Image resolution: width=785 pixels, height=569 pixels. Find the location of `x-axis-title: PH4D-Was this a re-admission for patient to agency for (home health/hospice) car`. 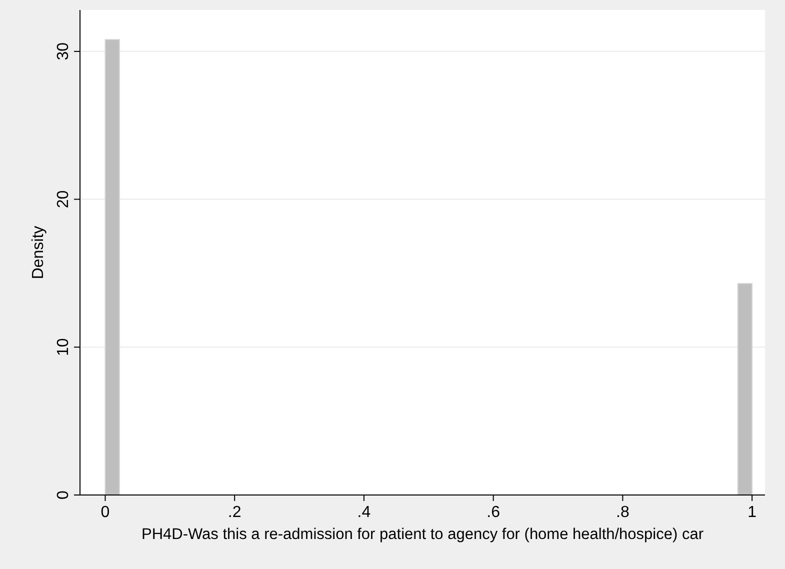

x-axis-title: PH4D-Was this a re-admission for patient to agency for (home health/hospice) car is located at coordinates (423, 534).